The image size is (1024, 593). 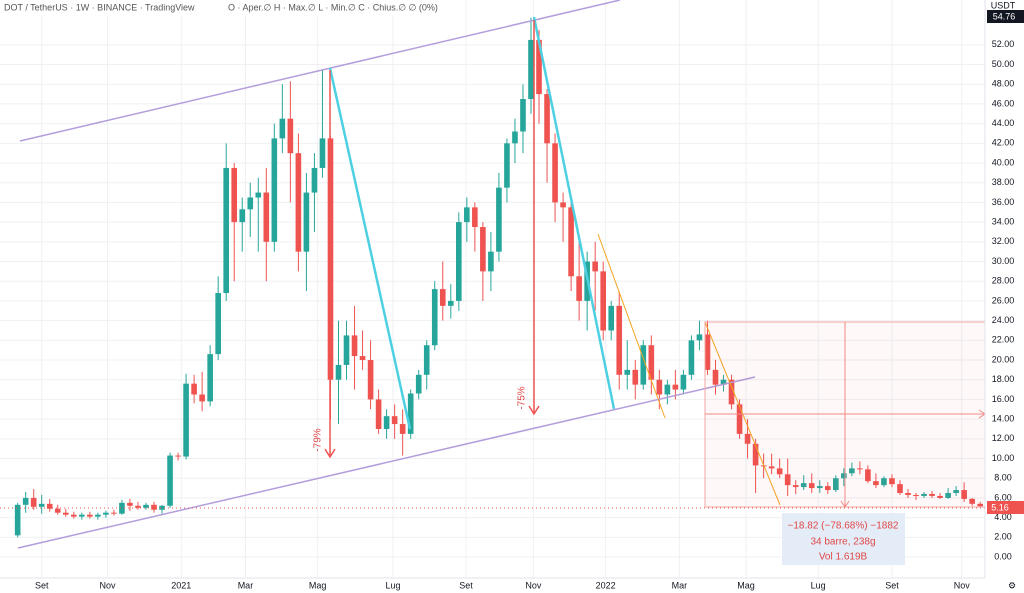 I want to click on last-price: 5.16, so click(x=1000, y=507).